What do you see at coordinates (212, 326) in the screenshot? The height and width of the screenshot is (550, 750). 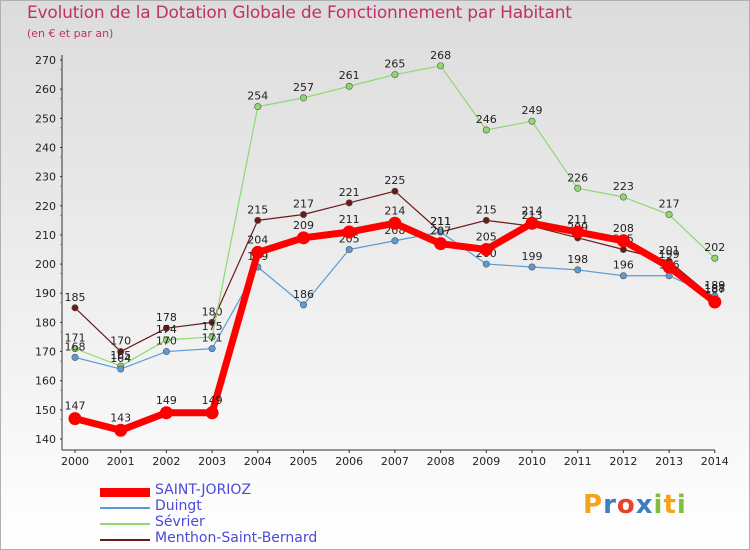 I see `data-label: 175` at bounding box center [212, 326].